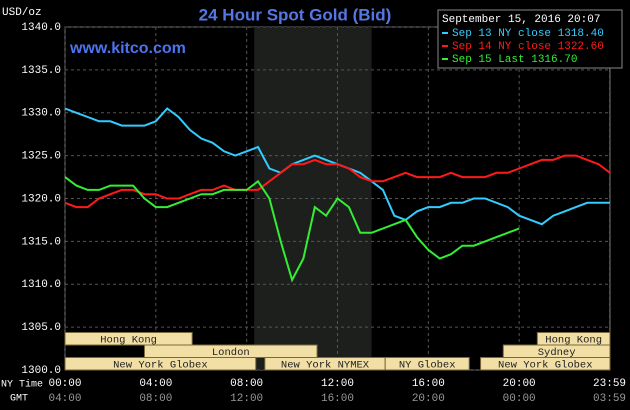 The height and width of the screenshot is (410, 630). What do you see at coordinates (514, 60) in the screenshot?
I see `legend-label: Sep 15 Last 1316.70` at bounding box center [514, 60].